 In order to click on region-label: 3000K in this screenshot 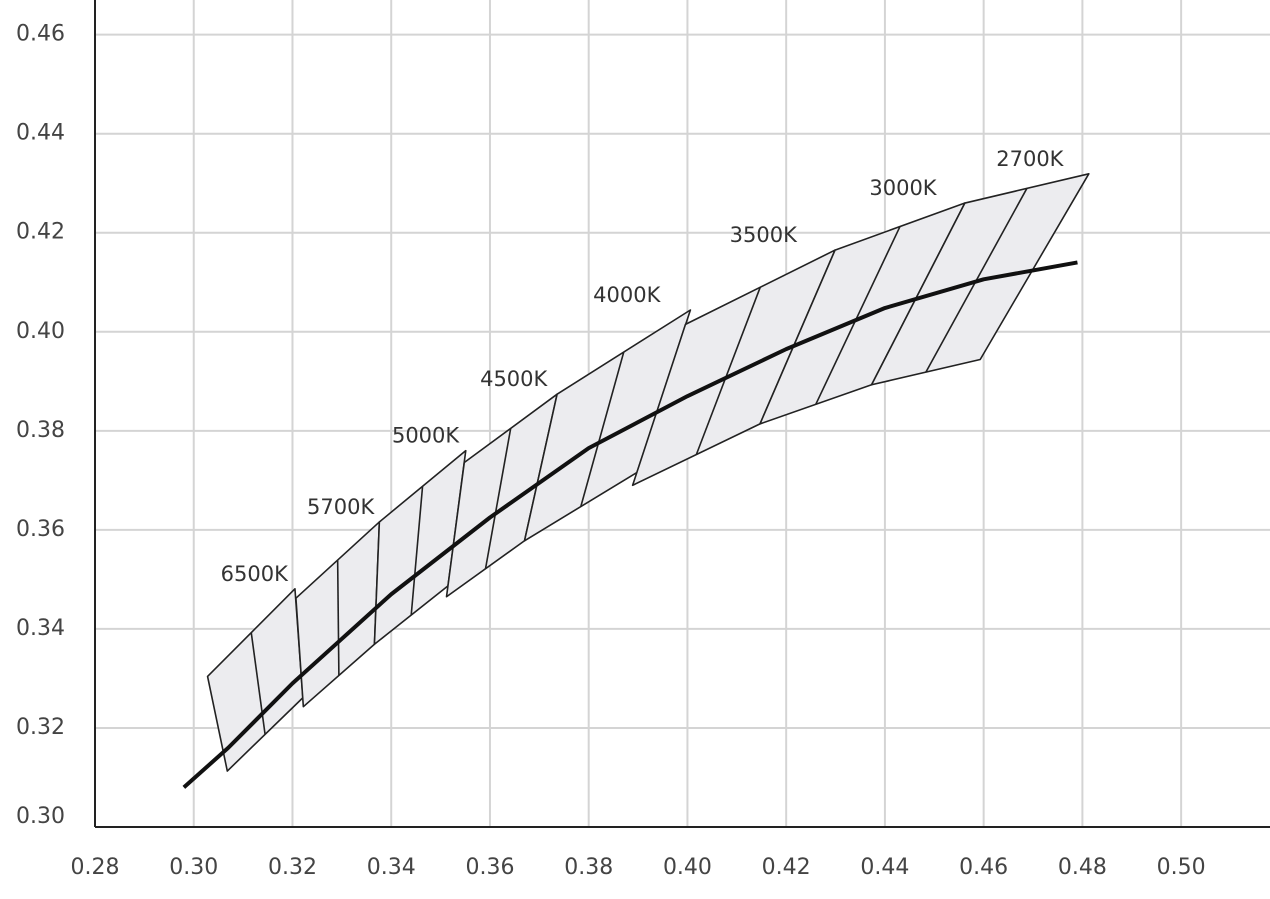, I will do `click(903, 188)`.